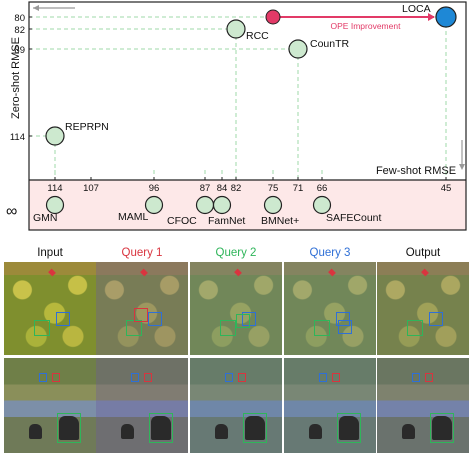  I want to click on label-countr: CounTR, so click(330, 44).